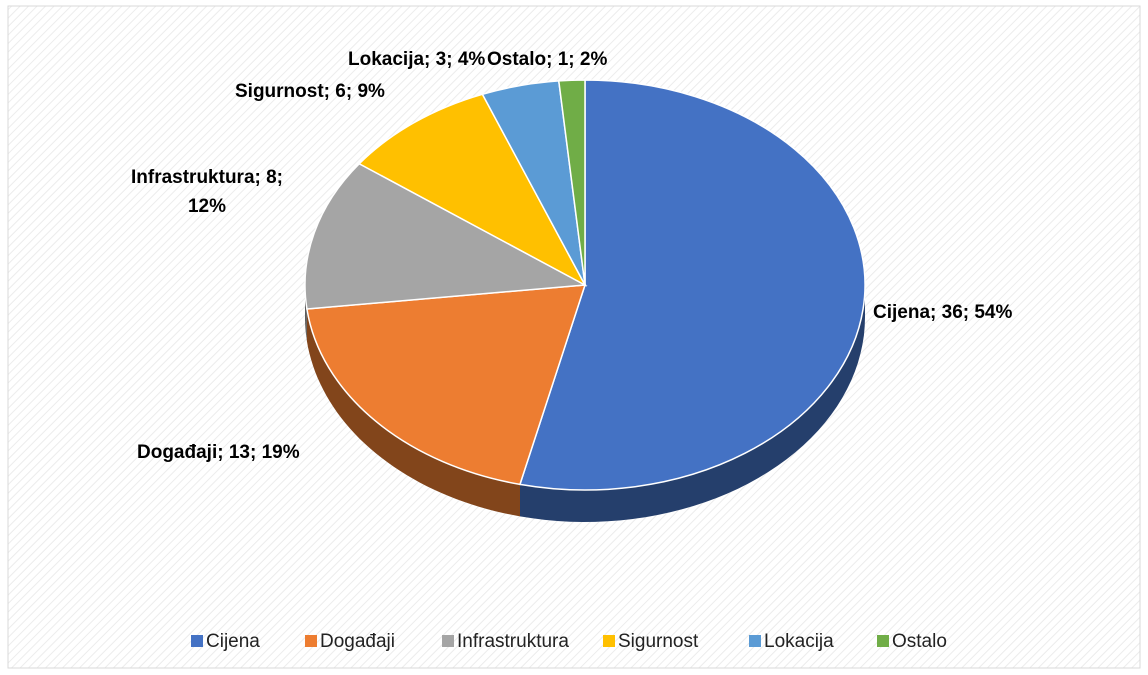 The width and height of the screenshot is (1148, 675). Describe the element at coordinates (799, 641) in the screenshot. I see `legend-label: Lokacija` at that location.